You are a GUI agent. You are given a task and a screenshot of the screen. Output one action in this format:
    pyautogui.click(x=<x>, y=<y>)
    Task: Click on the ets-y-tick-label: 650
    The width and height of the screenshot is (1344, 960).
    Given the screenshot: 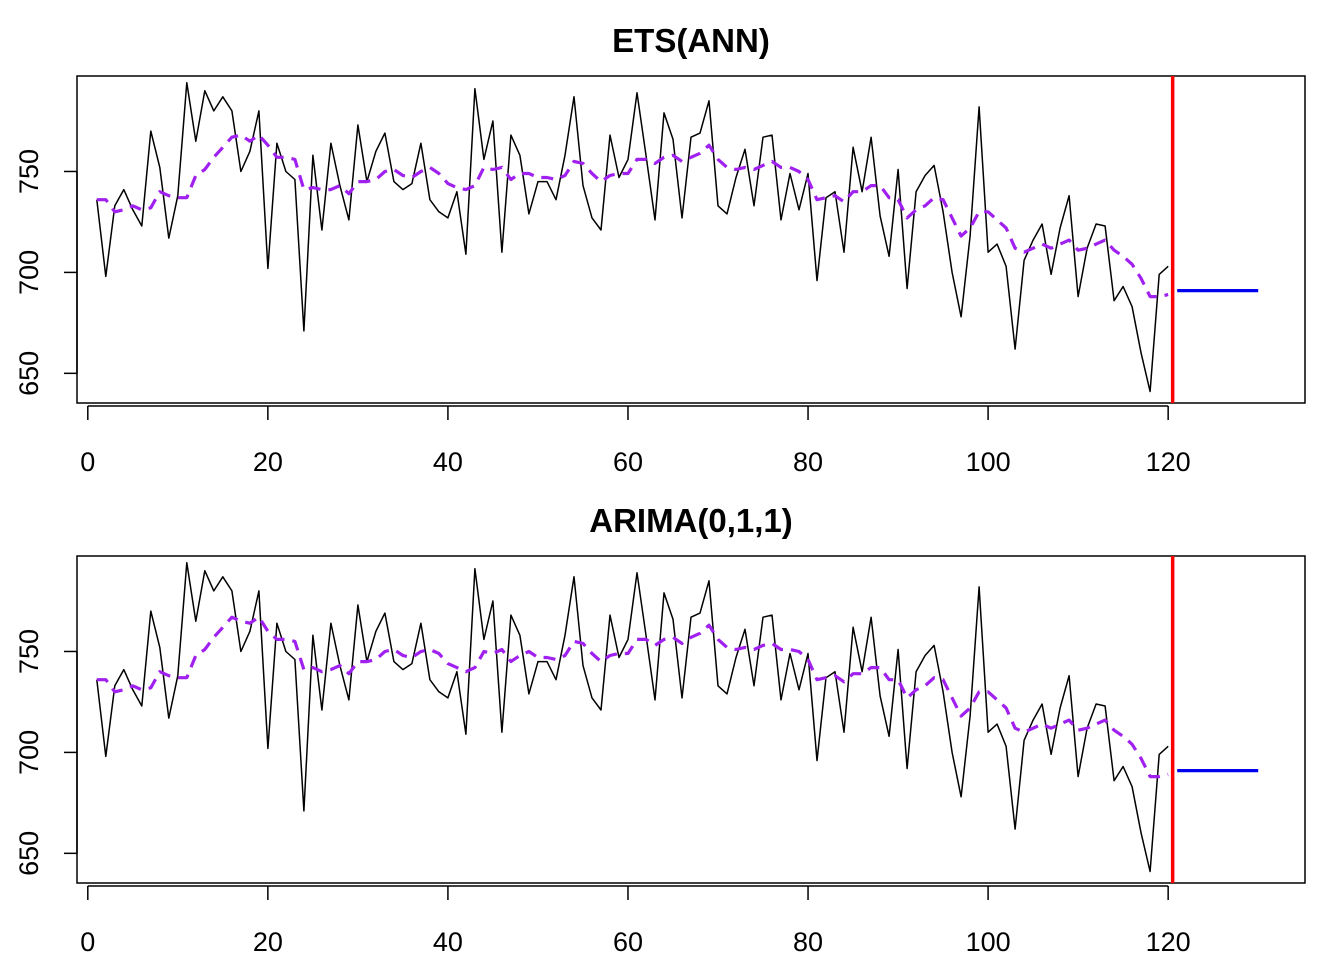 What is the action you would take?
    pyautogui.click(x=29, y=373)
    